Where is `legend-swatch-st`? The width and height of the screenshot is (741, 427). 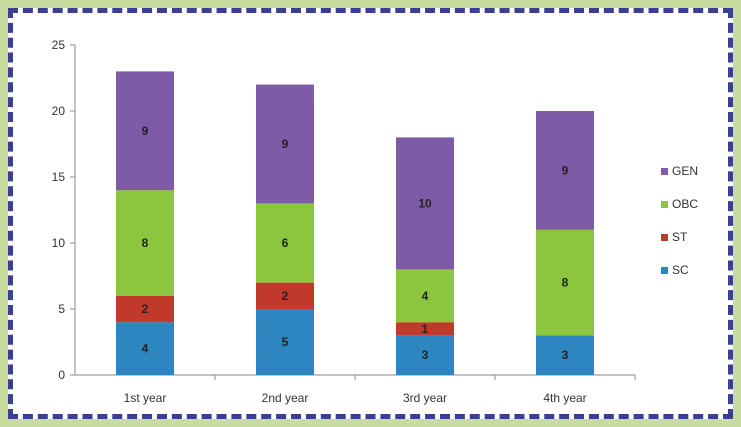
legend-swatch-st is located at coordinates (664, 237).